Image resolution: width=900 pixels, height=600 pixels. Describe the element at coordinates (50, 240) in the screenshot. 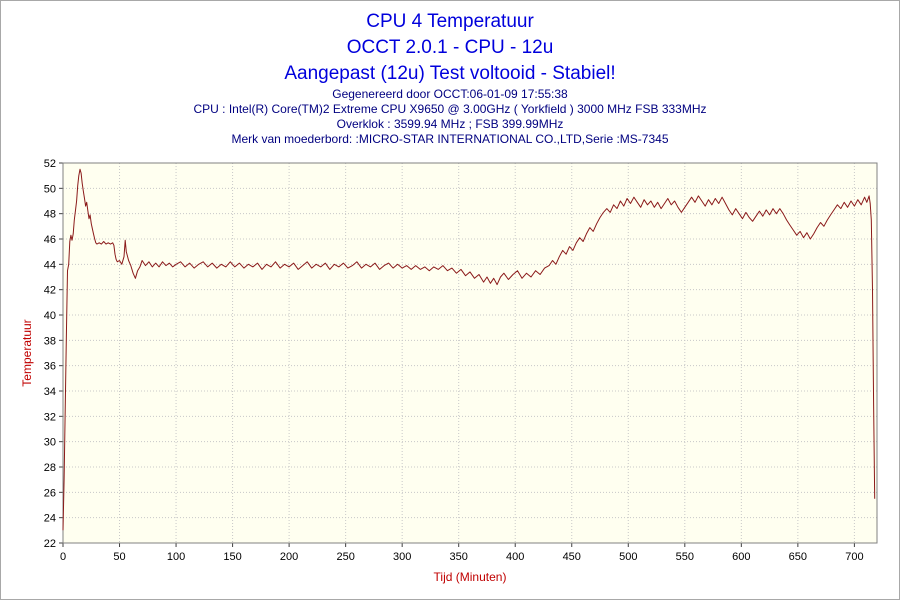

I see `y-tick-label: 46` at that location.